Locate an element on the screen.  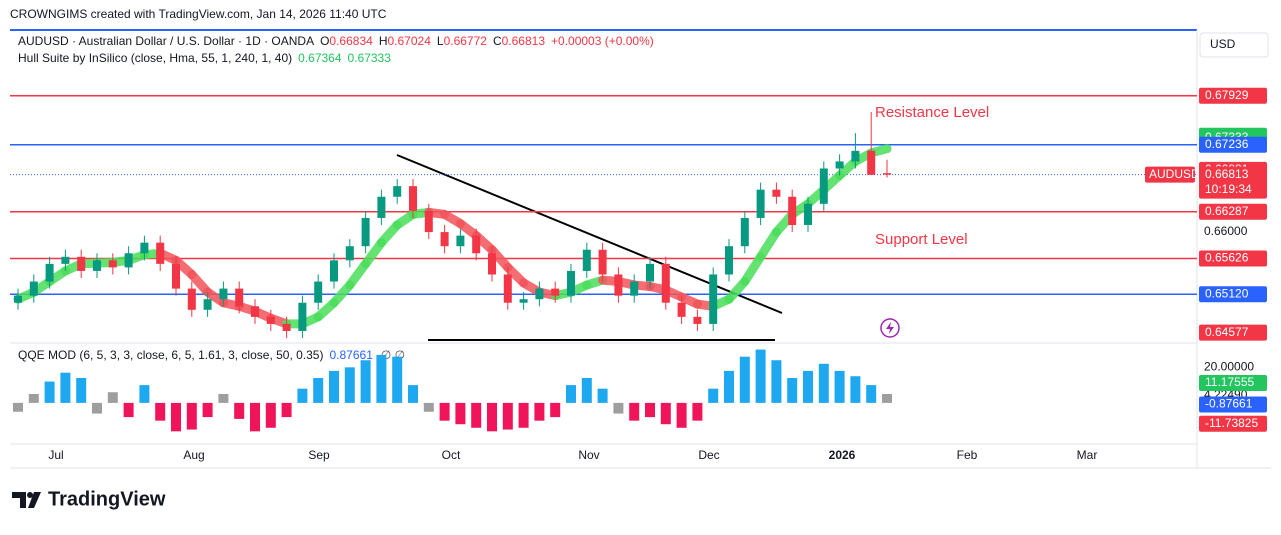
symbol-tag is located at coordinates (1170, 174).